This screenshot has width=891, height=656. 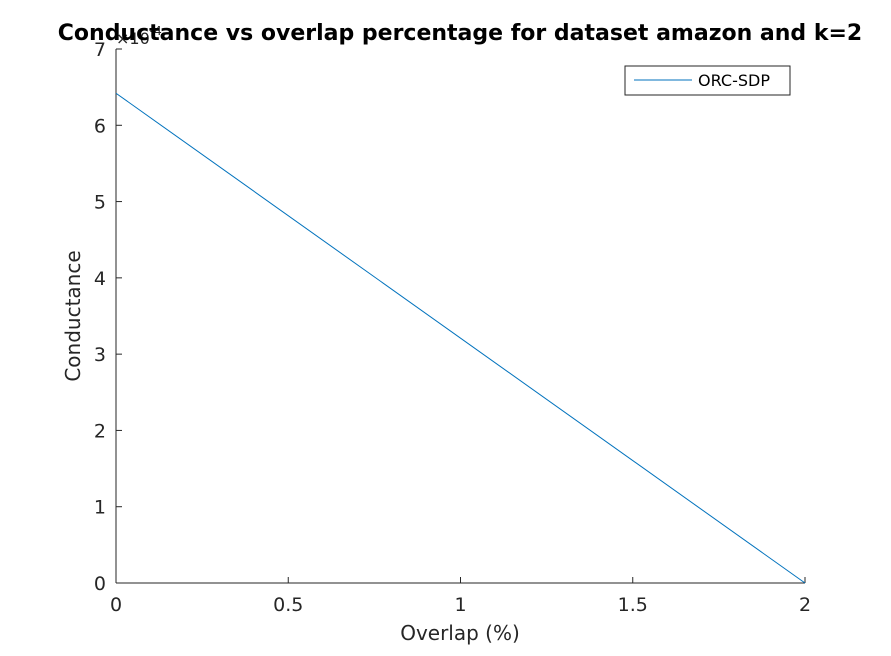 What do you see at coordinates (288, 605) in the screenshot?
I see `x-tick-label: 0.5` at bounding box center [288, 605].